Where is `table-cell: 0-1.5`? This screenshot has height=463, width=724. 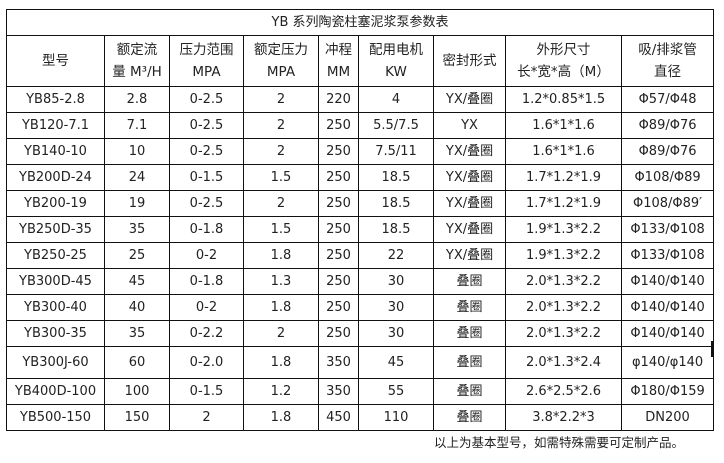 table-cell: 0-1.5 is located at coordinates (206, 177).